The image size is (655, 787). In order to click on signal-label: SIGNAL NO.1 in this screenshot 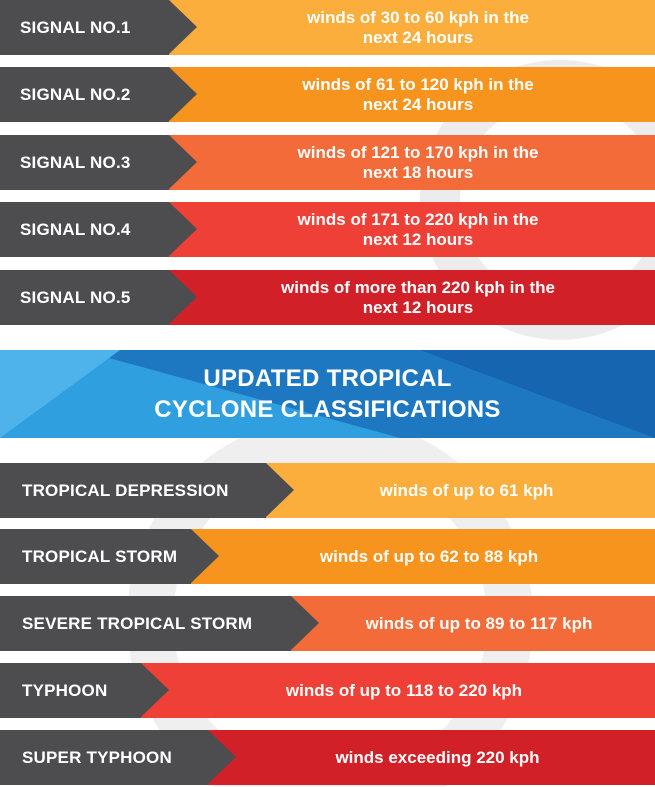, I will do `click(84, 27)`.